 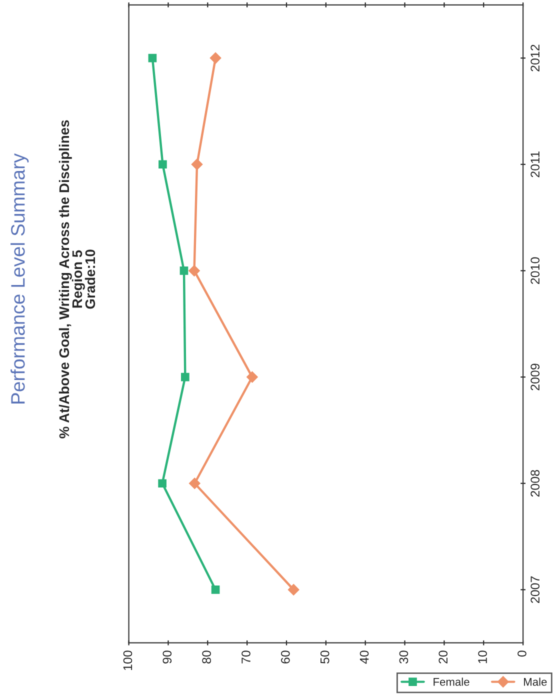 What do you see at coordinates (127, 660) in the screenshot?
I see `x-tick-label: 100` at bounding box center [127, 660].